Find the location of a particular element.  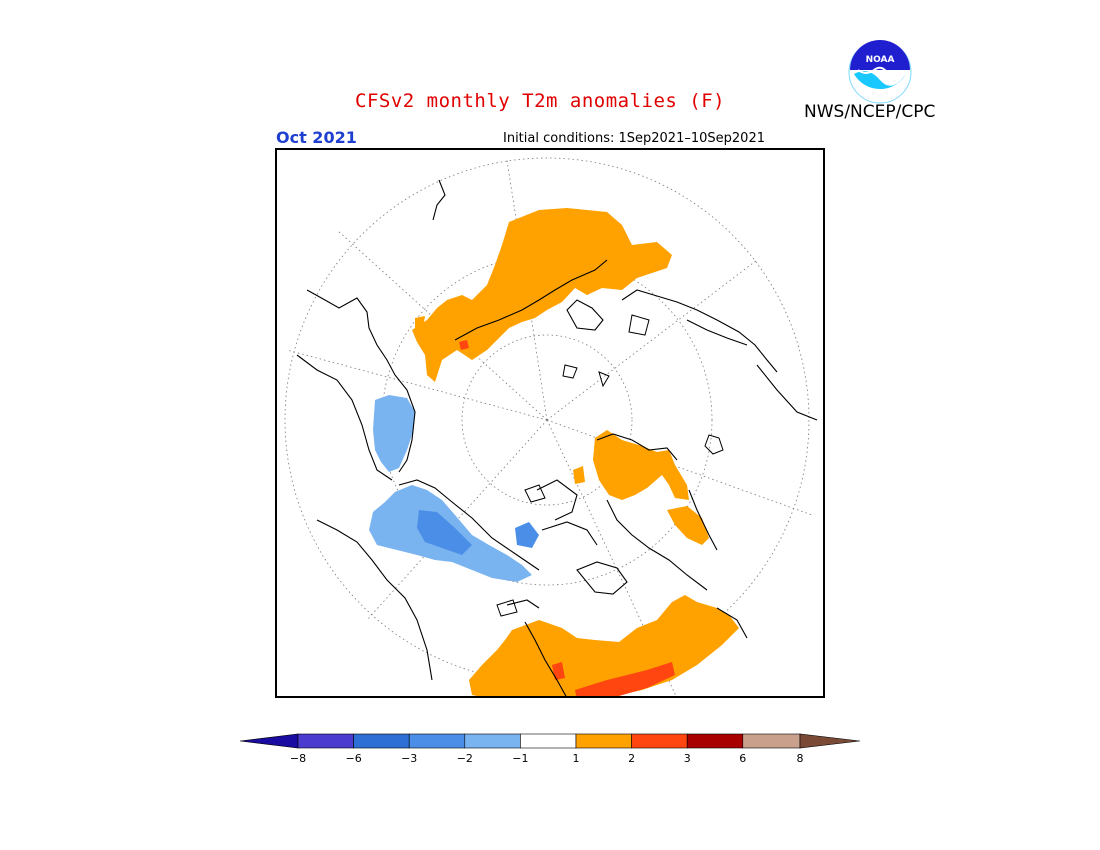

colorbar is located at coordinates (550, 741).